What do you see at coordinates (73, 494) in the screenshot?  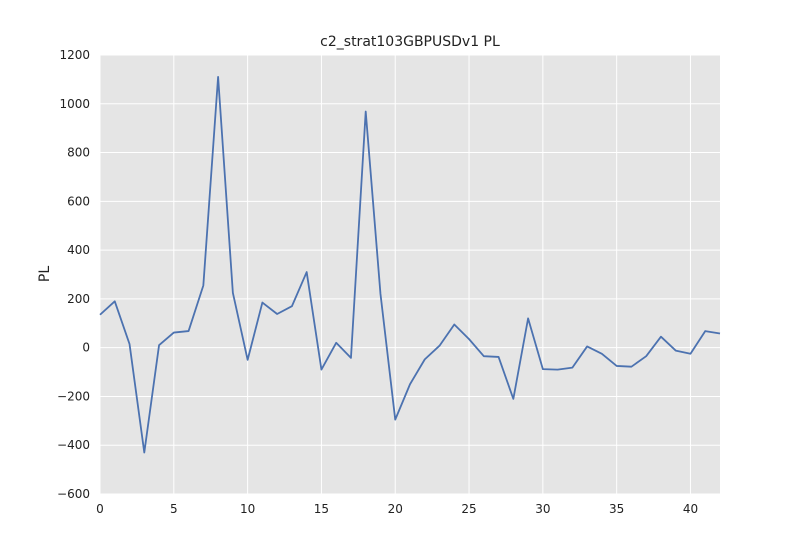 I see `y-tick-label: −600` at bounding box center [73, 494].